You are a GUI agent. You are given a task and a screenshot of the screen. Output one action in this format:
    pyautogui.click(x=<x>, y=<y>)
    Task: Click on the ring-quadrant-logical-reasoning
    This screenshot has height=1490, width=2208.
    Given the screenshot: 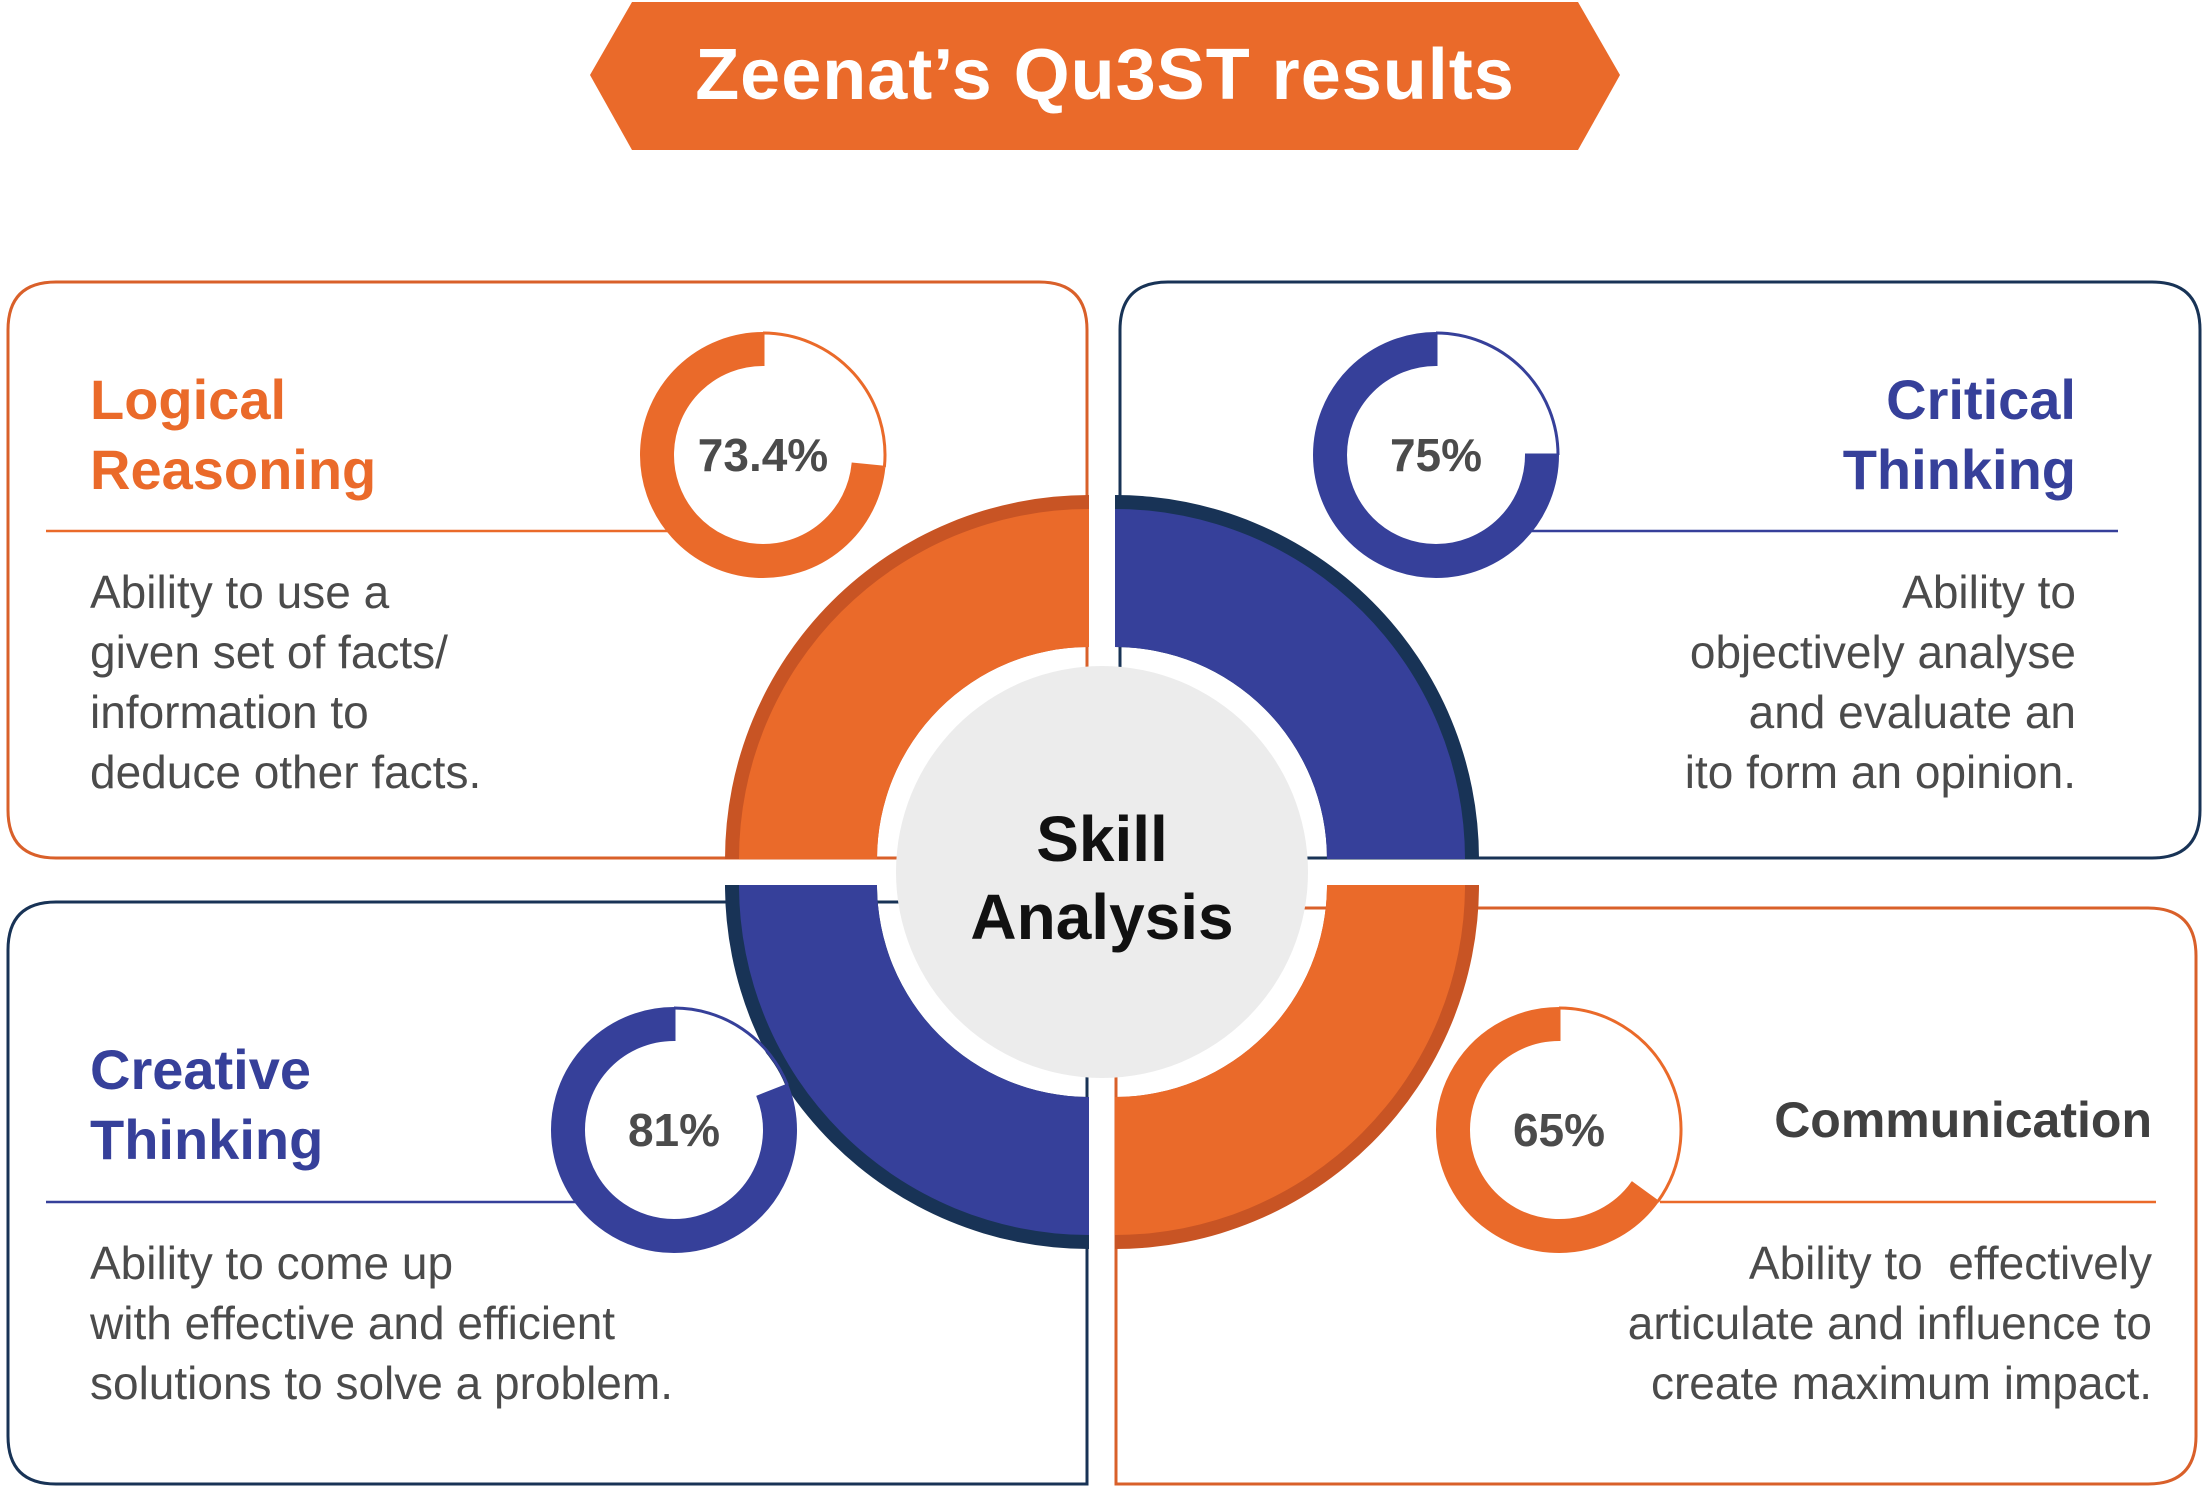 What is the action you would take?
    pyautogui.click(x=914, y=684)
    